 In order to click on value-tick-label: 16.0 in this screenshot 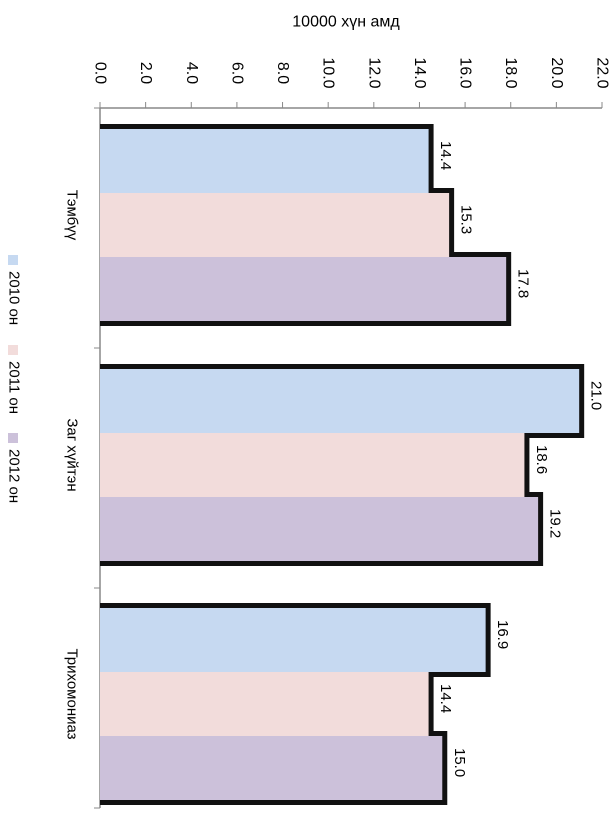, I will do `click(465, 72)`.